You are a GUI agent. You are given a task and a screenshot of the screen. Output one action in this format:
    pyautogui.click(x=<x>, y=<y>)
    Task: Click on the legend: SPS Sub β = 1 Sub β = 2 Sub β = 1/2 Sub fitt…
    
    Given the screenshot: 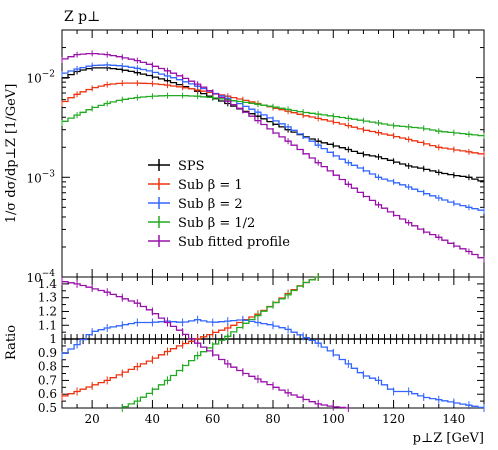 What is the action you would take?
    pyautogui.click(x=219, y=204)
    